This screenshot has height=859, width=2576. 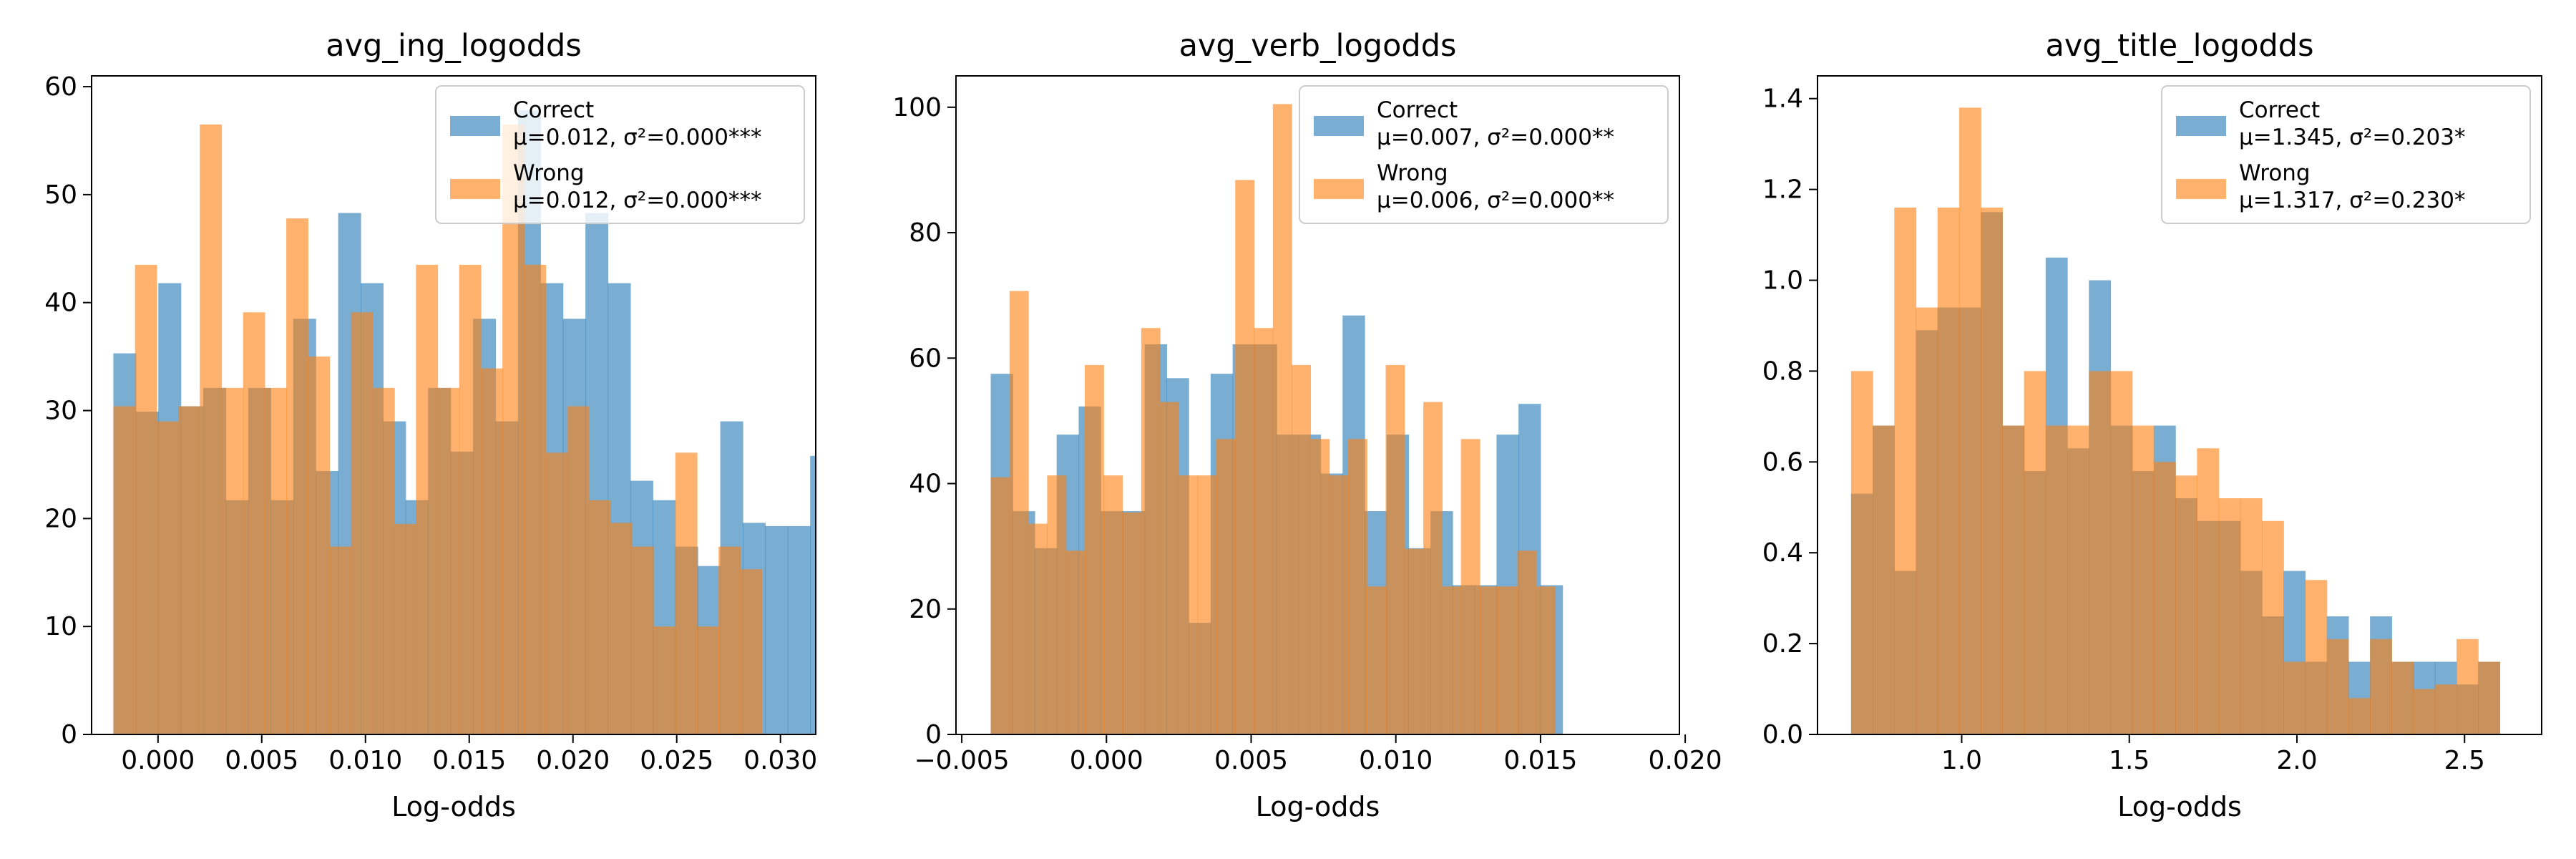 What do you see at coordinates (60, 626) in the screenshot?
I see `y-tick-label: 10` at bounding box center [60, 626].